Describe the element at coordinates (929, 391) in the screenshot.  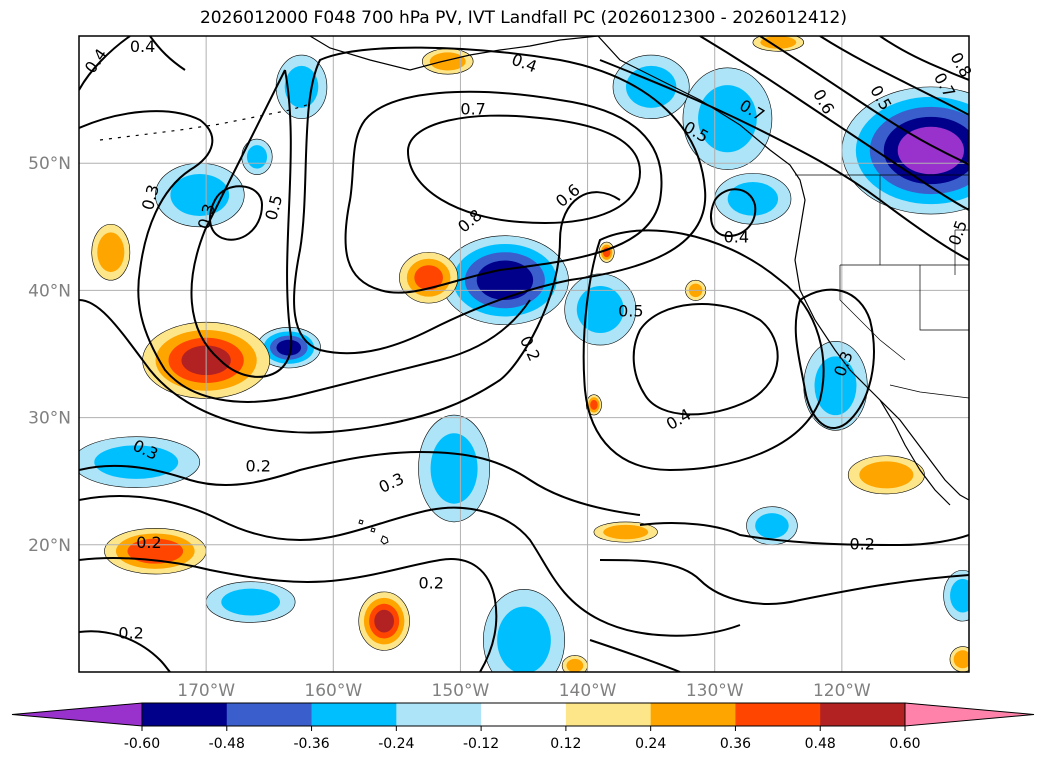
I see `mexico-border` at that location.